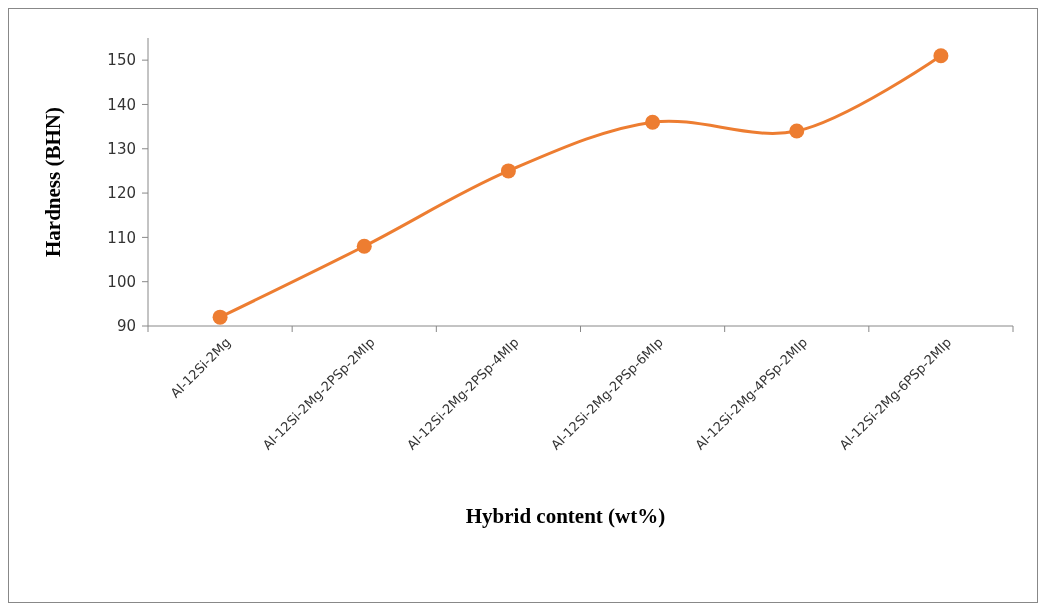 This screenshot has height=611, width=1046. I want to click on y-axis-title: Hardness (BHN), so click(53, 182).